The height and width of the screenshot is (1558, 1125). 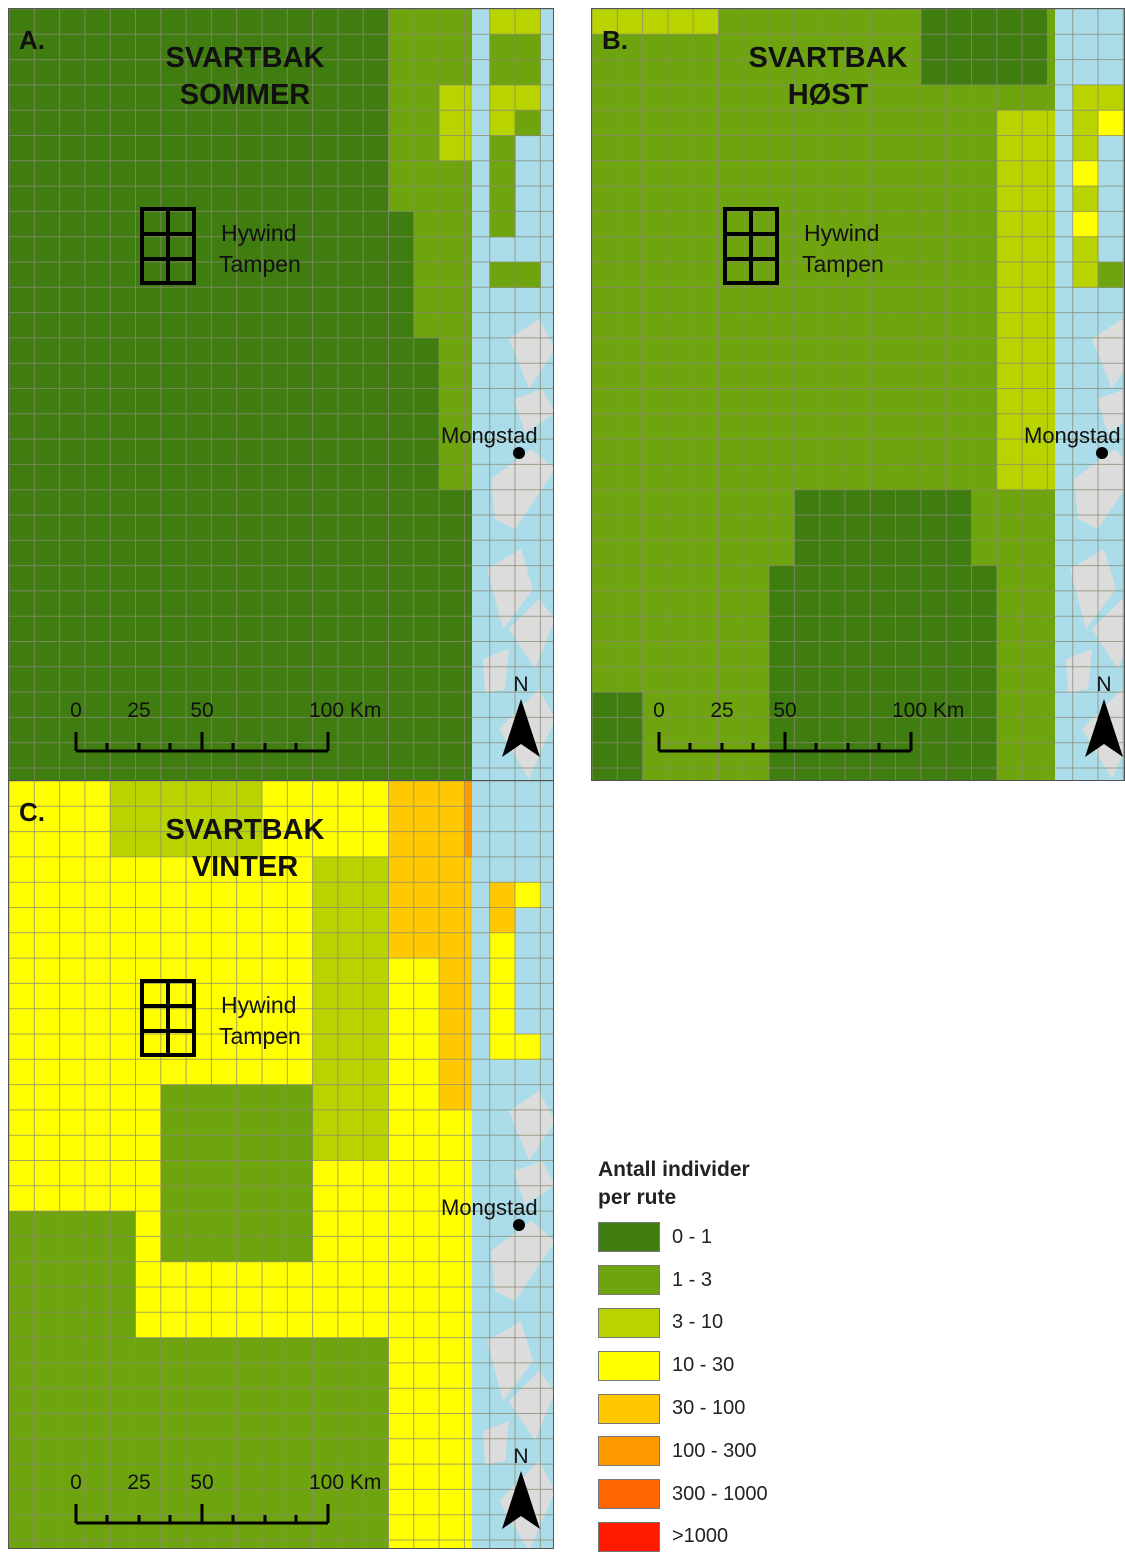 I want to click on panel-letter: C., so click(x=32, y=812).